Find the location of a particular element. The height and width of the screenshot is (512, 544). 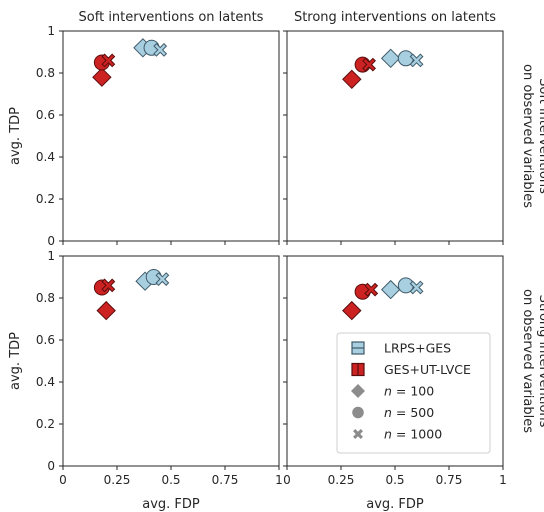

row-title-line: Strong interventions is located at coordinates (540, 361).